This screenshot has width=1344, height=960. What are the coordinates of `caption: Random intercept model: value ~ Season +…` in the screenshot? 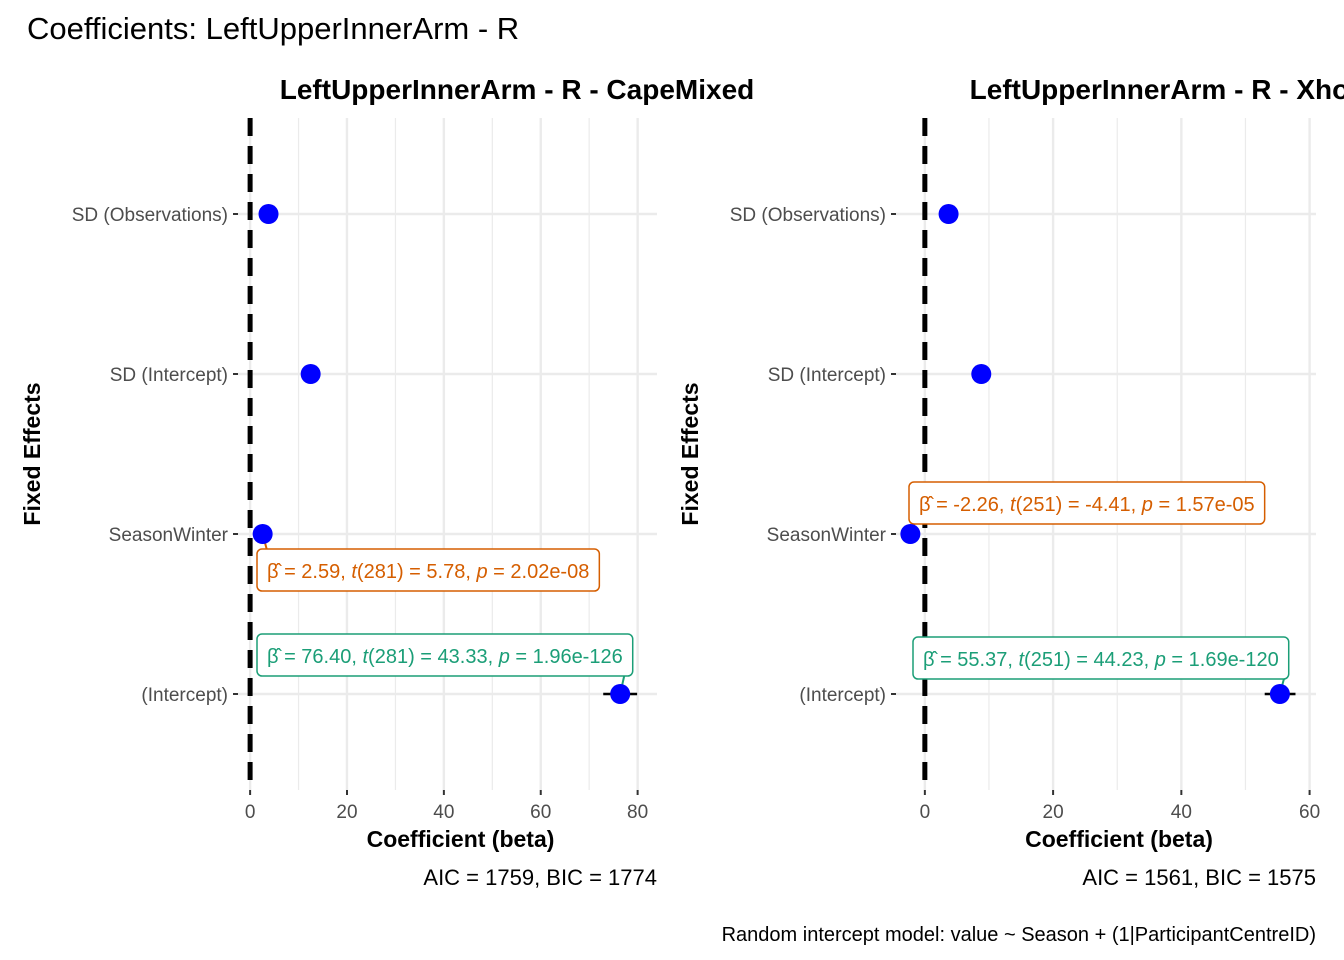 It's located at (1019, 935).